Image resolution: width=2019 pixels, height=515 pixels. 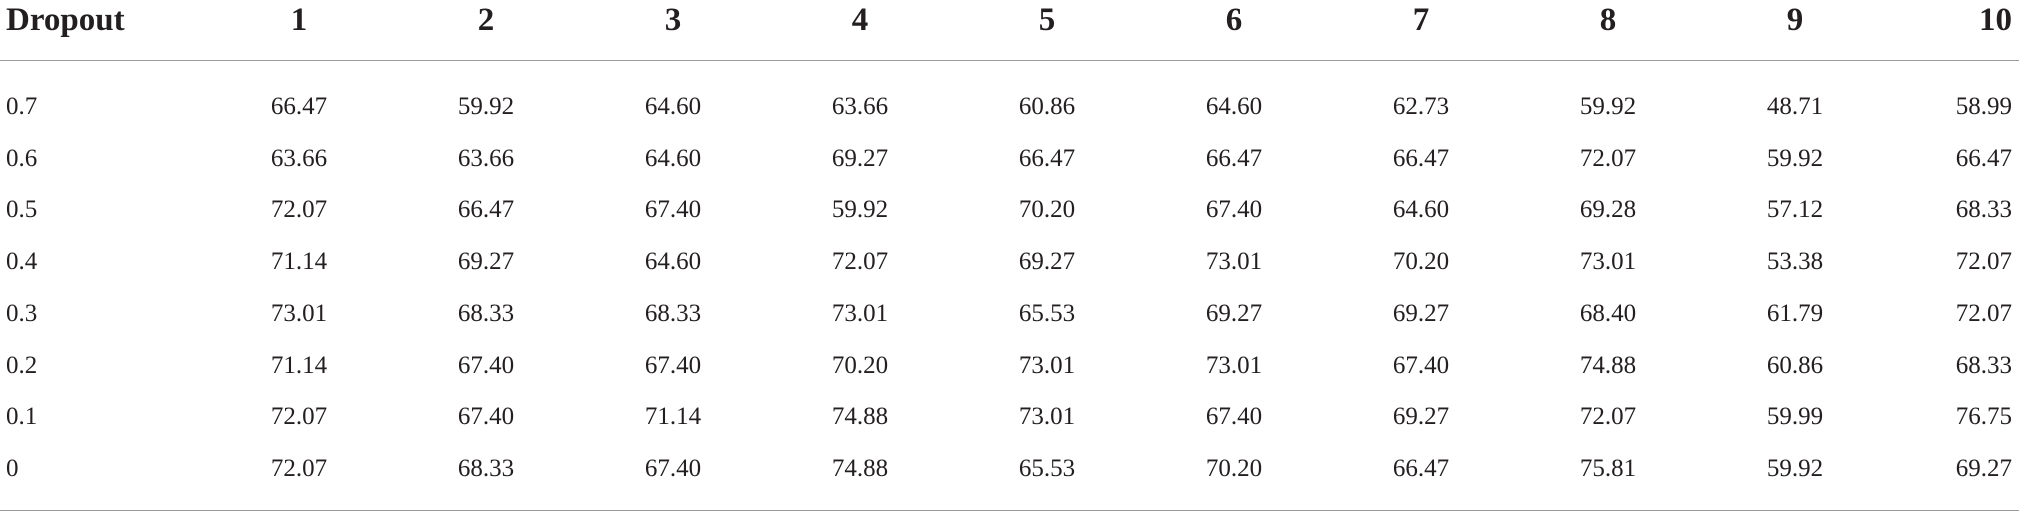 I want to click on header-cell: 5, so click(x=1047, y=20).